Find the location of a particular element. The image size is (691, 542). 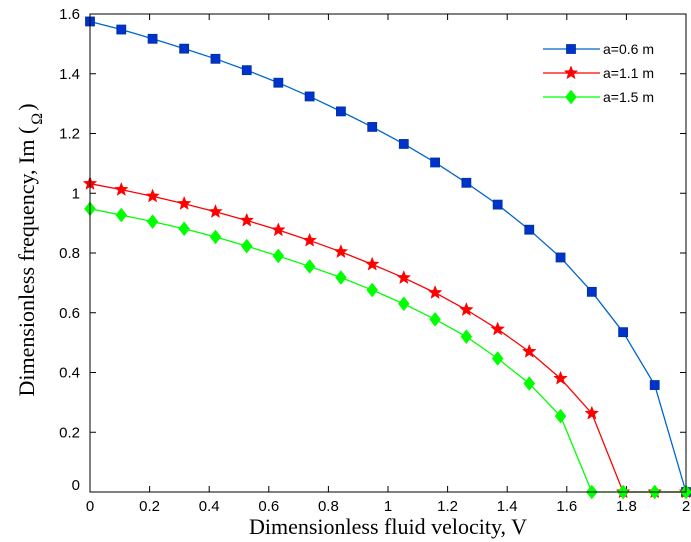

y-axis-title-main: Dimensionless frequency, Im ( is located at coordinates (26, 262).